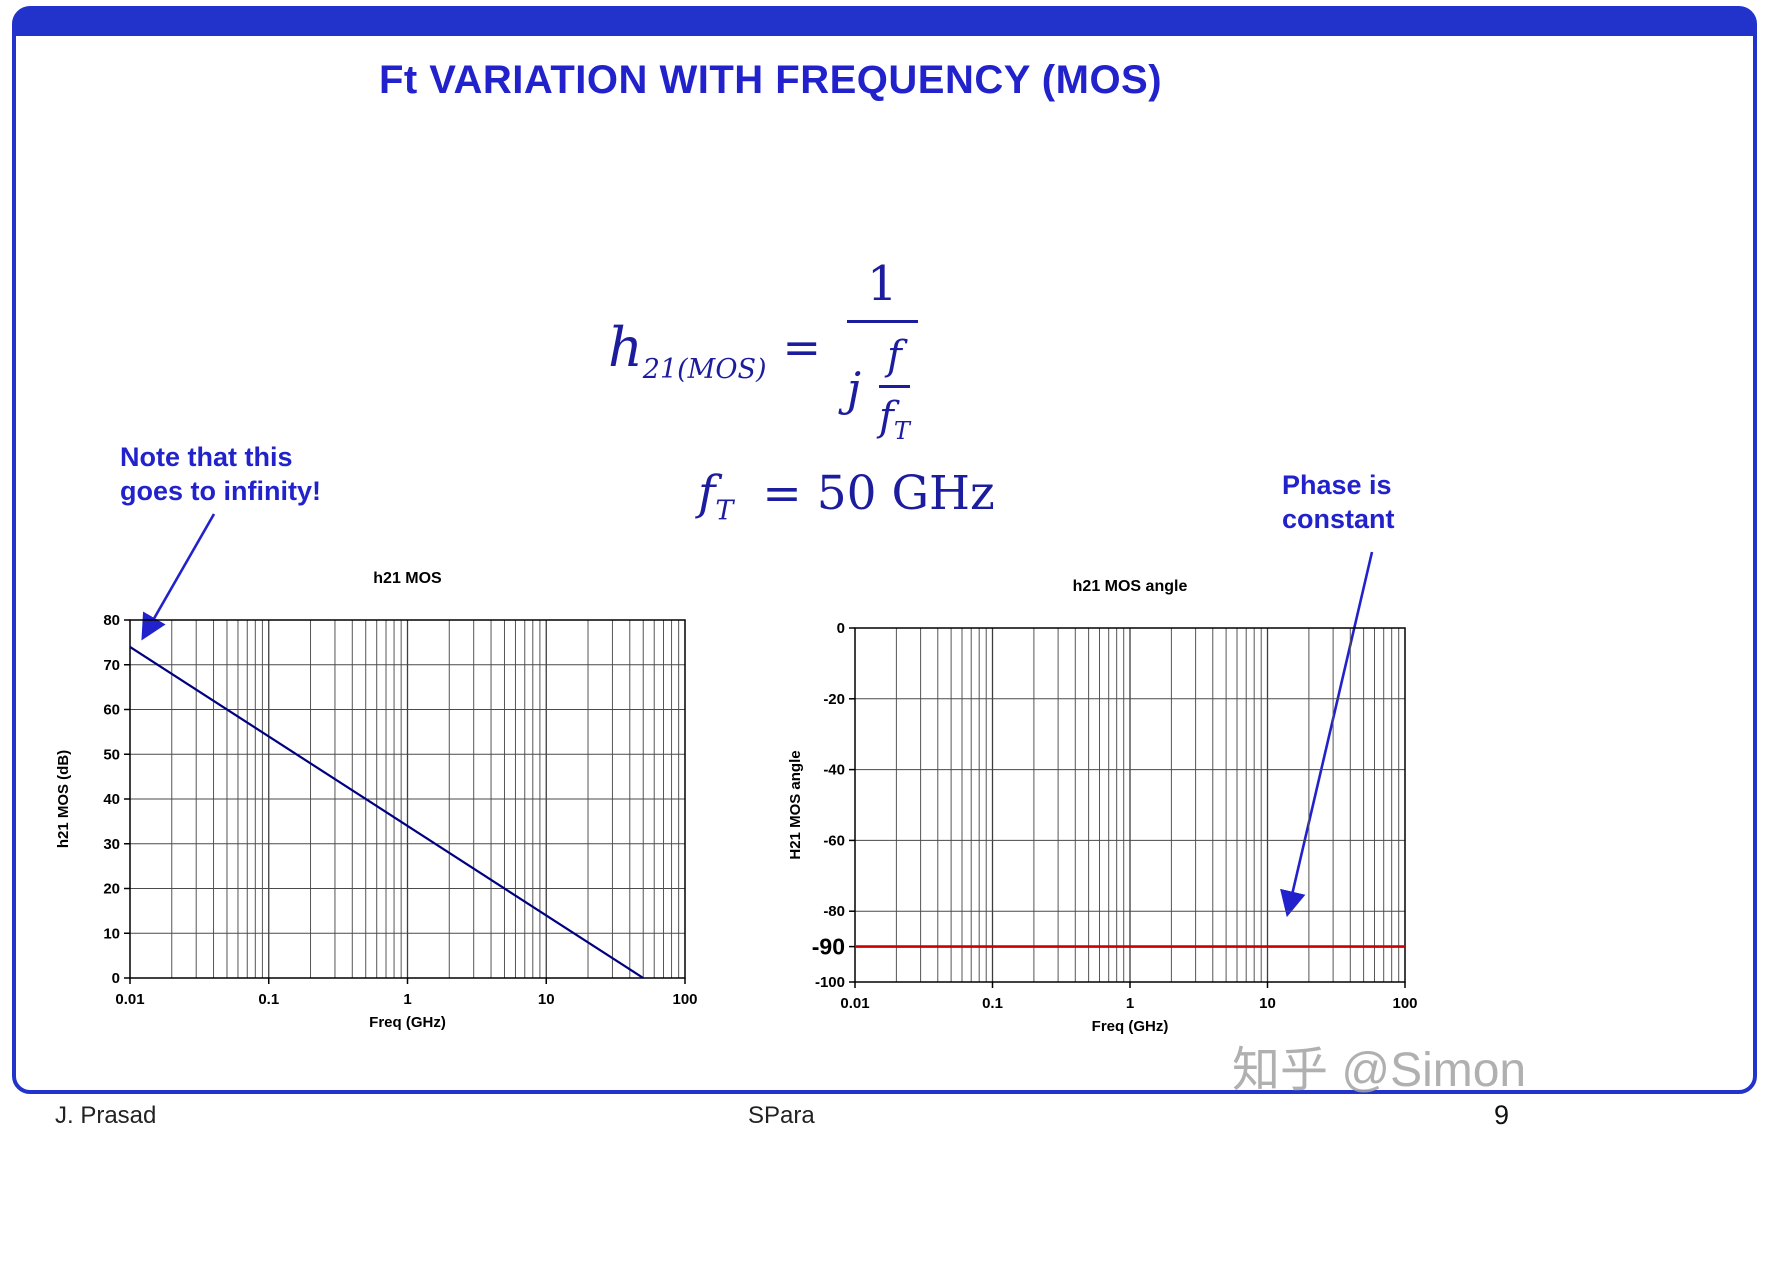  I want to click on svg-text: -20, so click(834, 699).